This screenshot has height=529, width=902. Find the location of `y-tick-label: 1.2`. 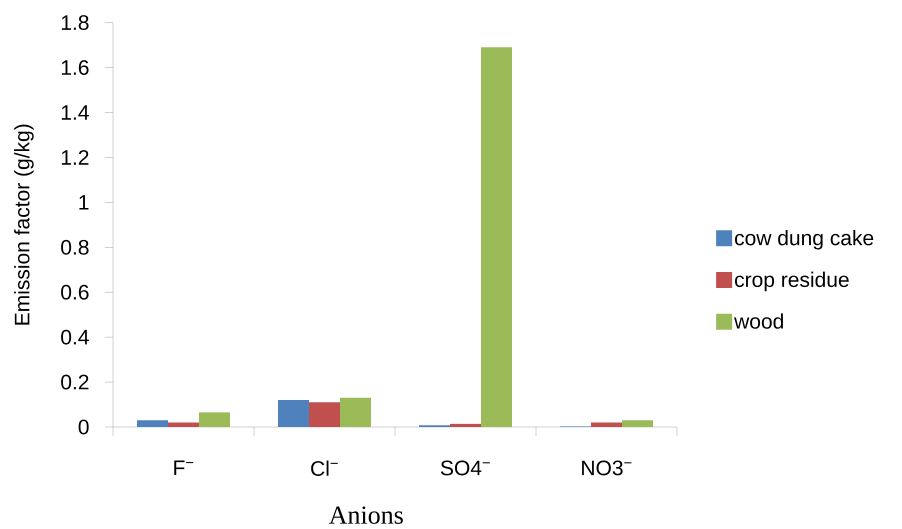

y-tick-label: 1.2 is located at coordinates (75, 157).